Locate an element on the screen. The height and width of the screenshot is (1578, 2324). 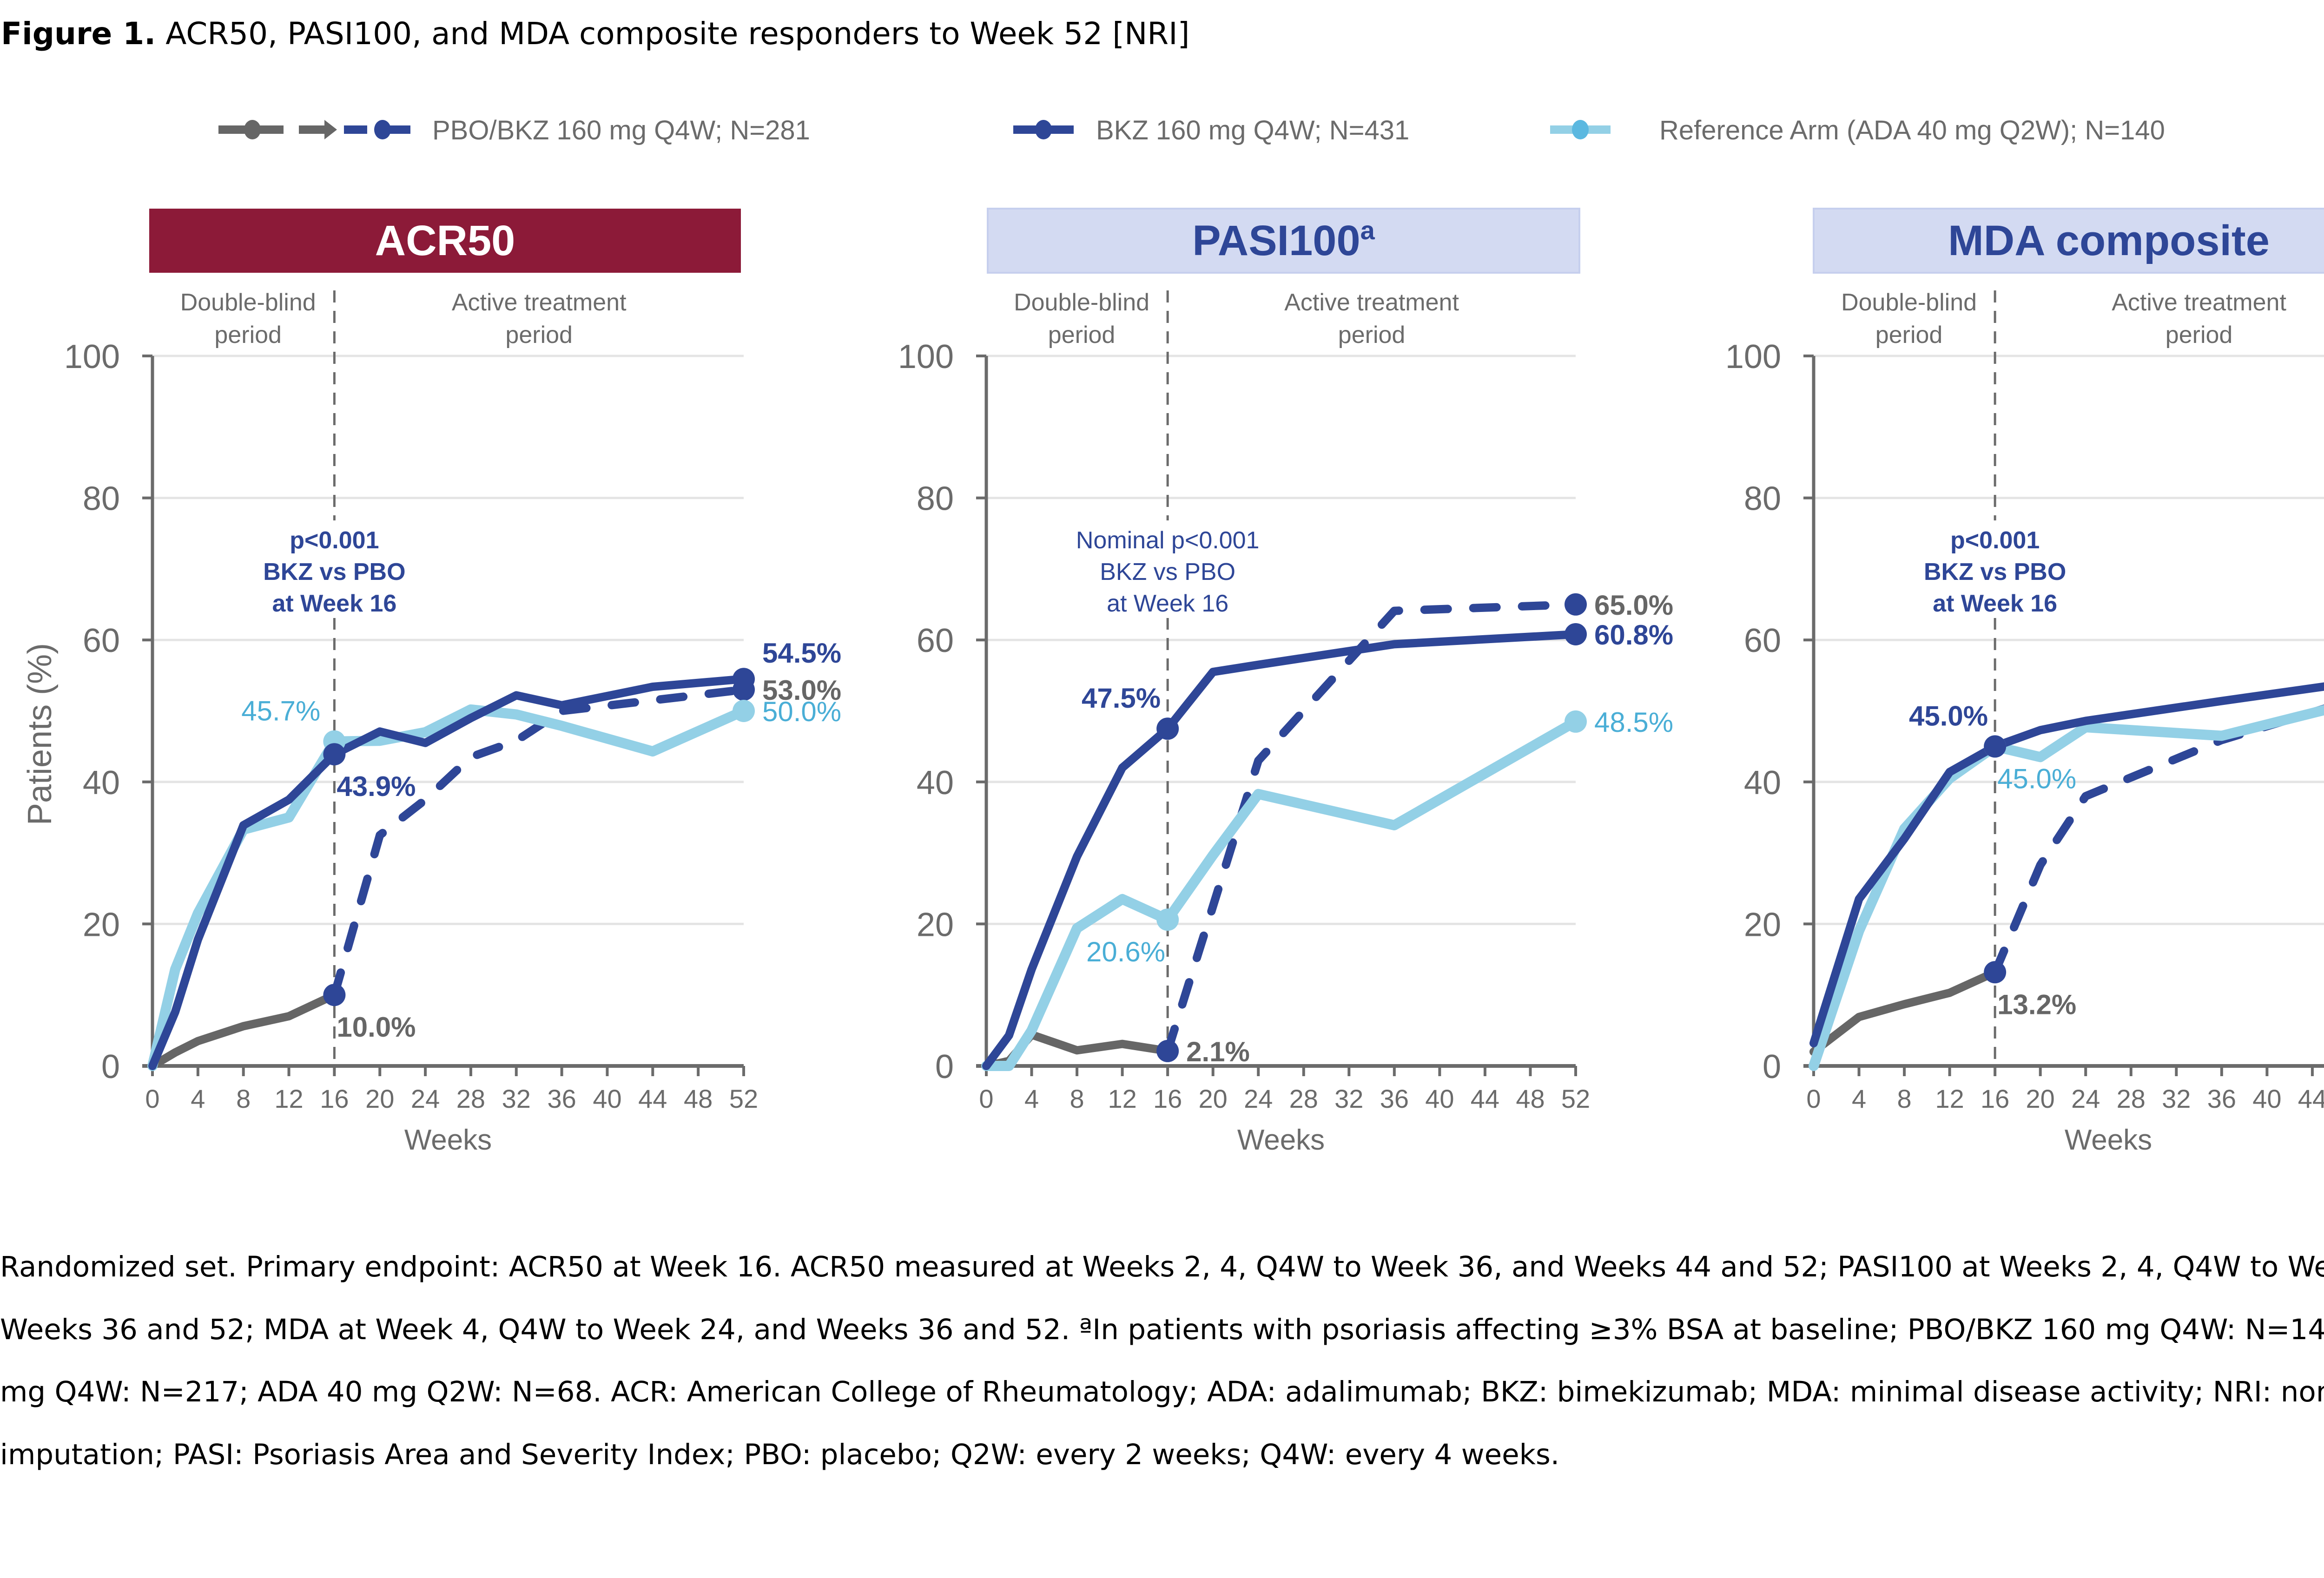
series-line-bkz is located at coordinates (448, 872).